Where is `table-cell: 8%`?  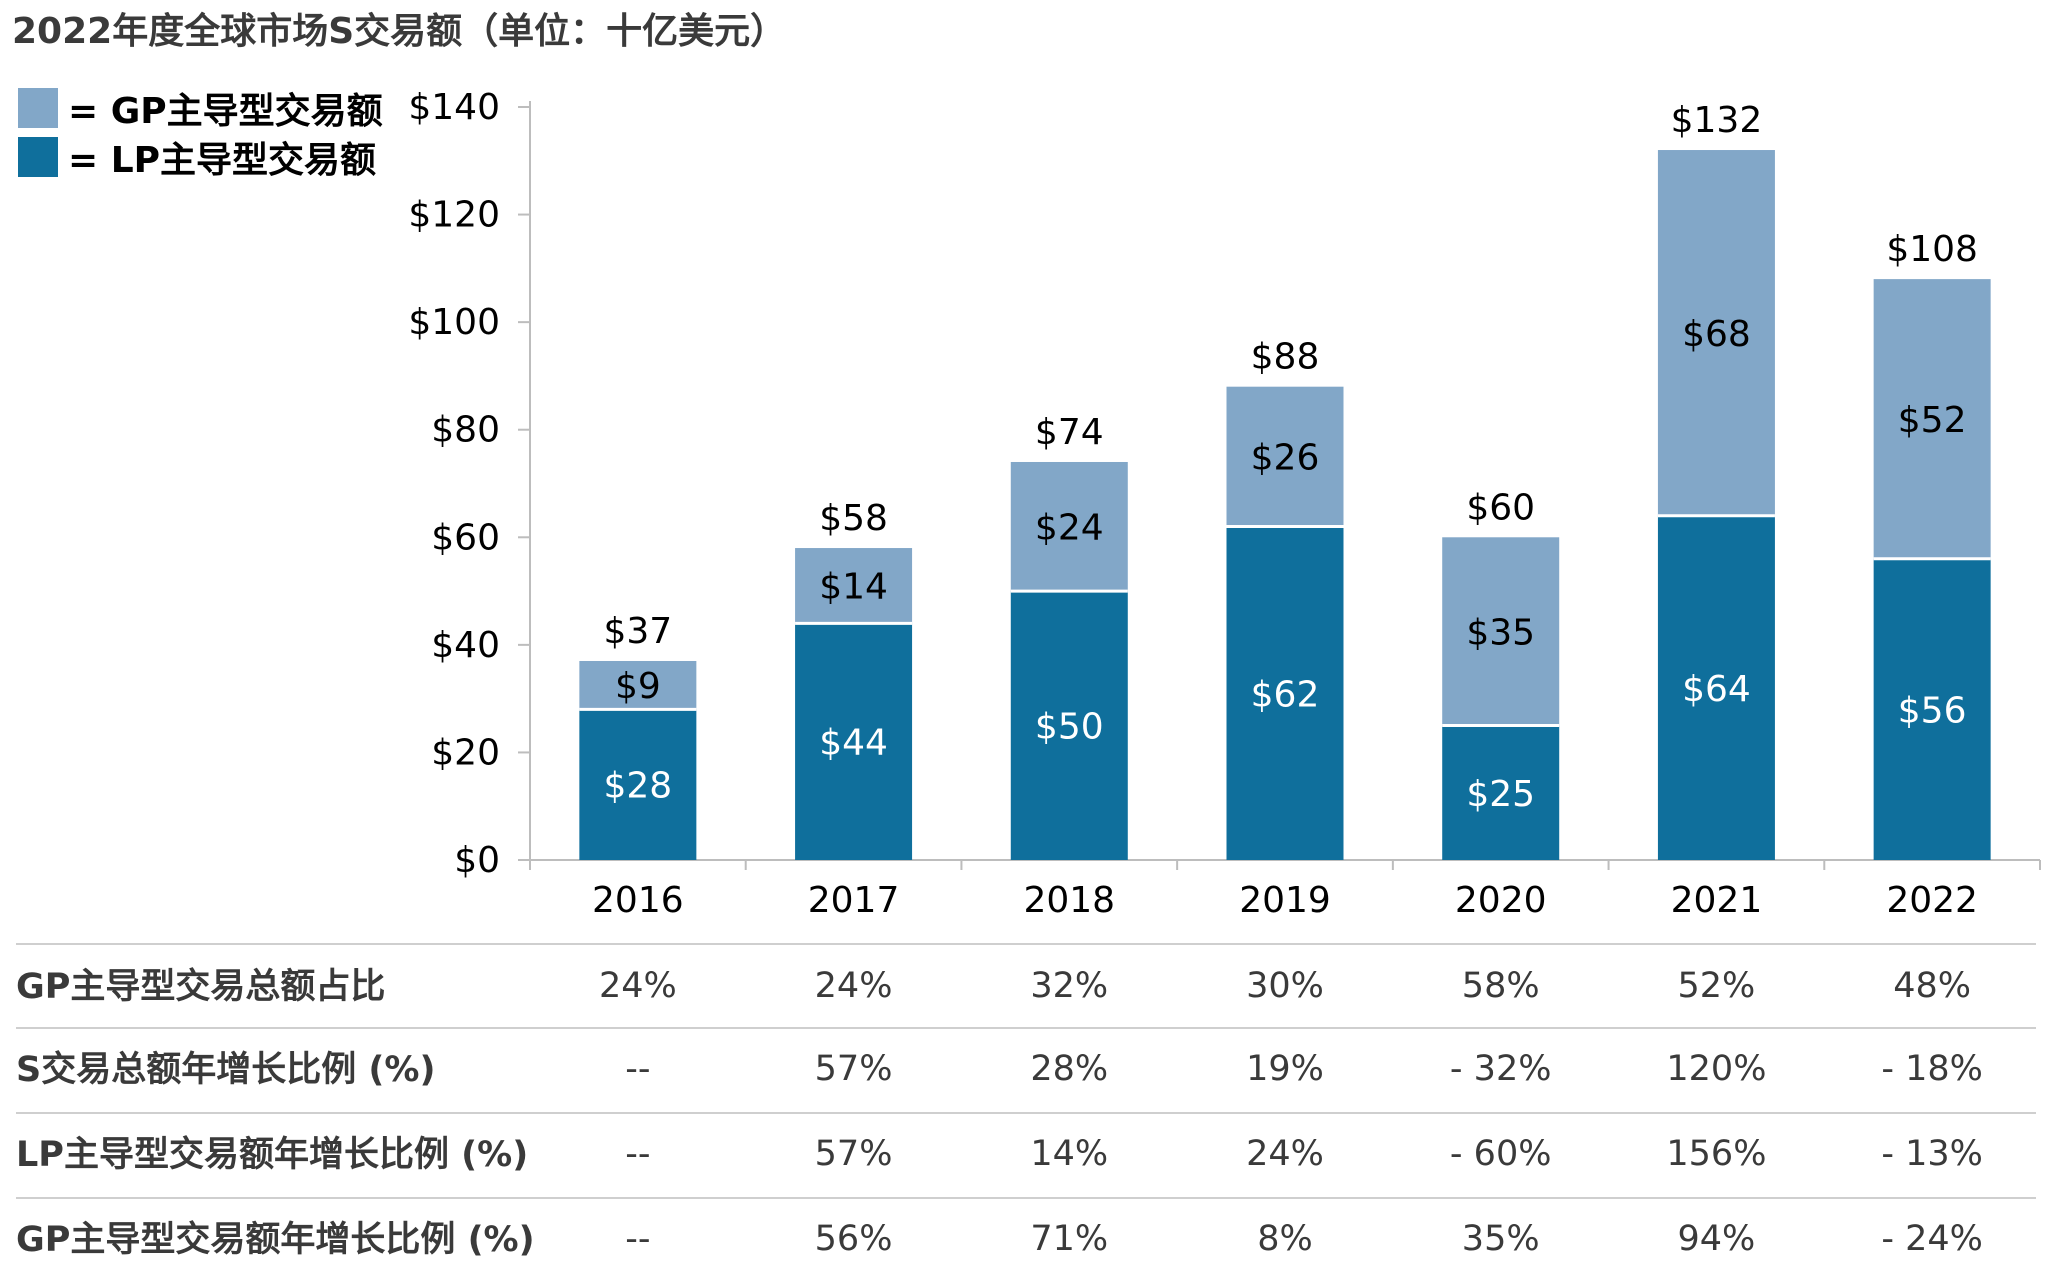
table-cell: 8% is located at coordinates (1285, 1239).